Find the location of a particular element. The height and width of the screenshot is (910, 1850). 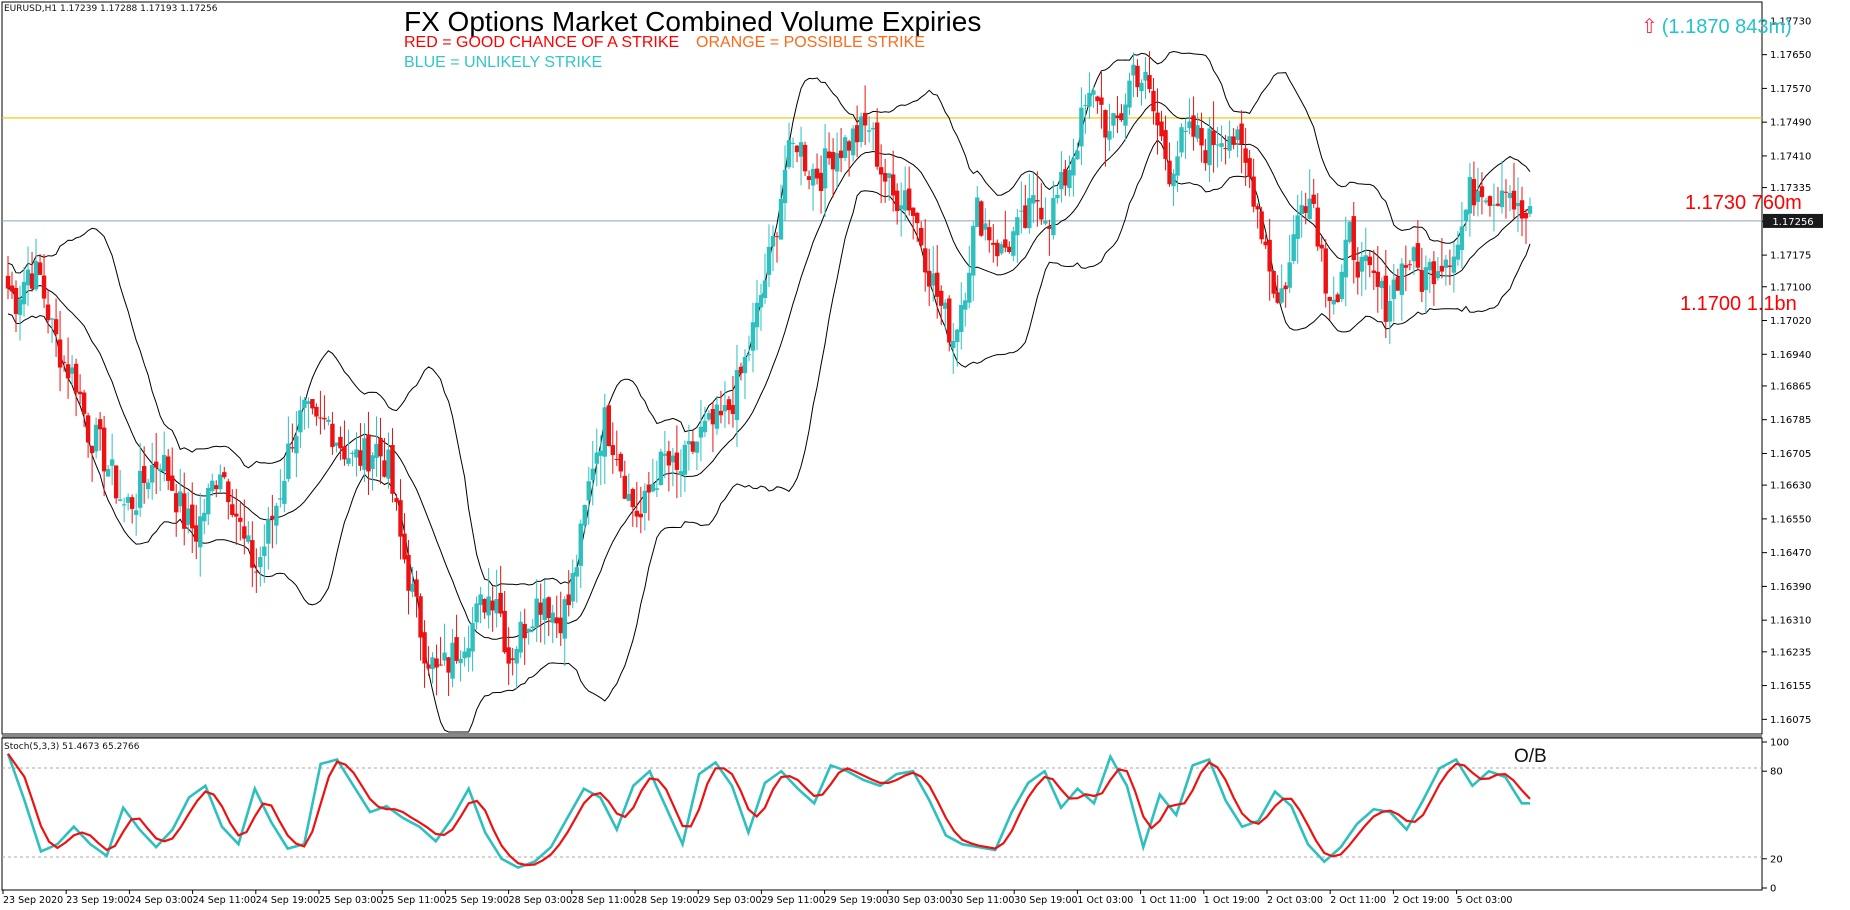

time-tick-label: 5 Oct 03:00 is located at coordinates (1485, 900).